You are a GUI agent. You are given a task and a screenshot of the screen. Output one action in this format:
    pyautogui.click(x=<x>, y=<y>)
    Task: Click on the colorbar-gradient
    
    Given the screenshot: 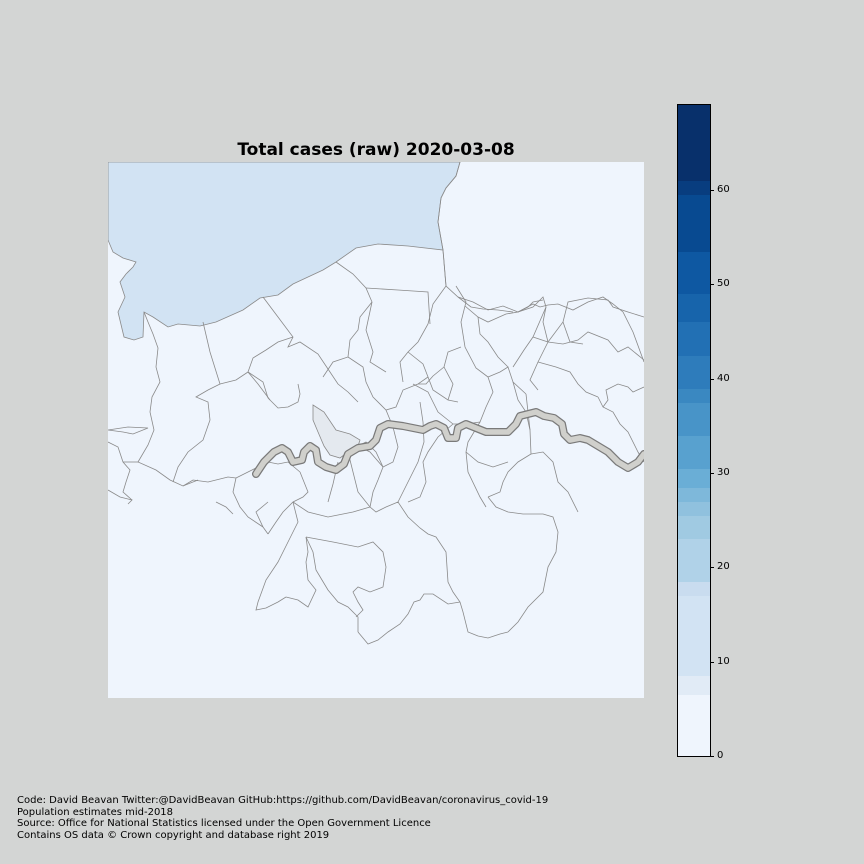 What is the action you would take?
    pyautogui.click(x=694, y=430)
    